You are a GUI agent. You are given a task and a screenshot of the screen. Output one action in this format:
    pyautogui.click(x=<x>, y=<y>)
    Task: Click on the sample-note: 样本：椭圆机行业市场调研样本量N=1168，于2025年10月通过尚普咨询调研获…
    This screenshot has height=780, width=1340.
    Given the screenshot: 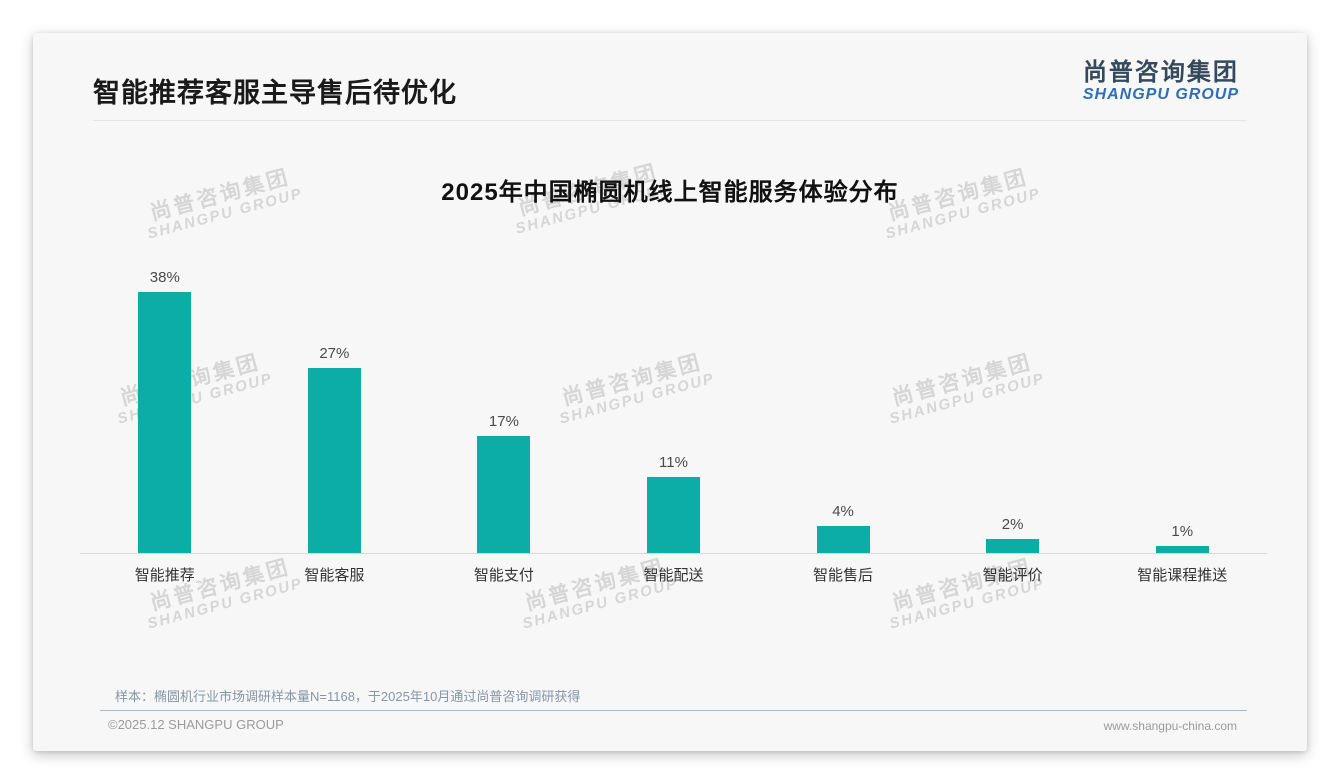 What is the action you would take?
    pyautogui.click(x=348, y=696)
    